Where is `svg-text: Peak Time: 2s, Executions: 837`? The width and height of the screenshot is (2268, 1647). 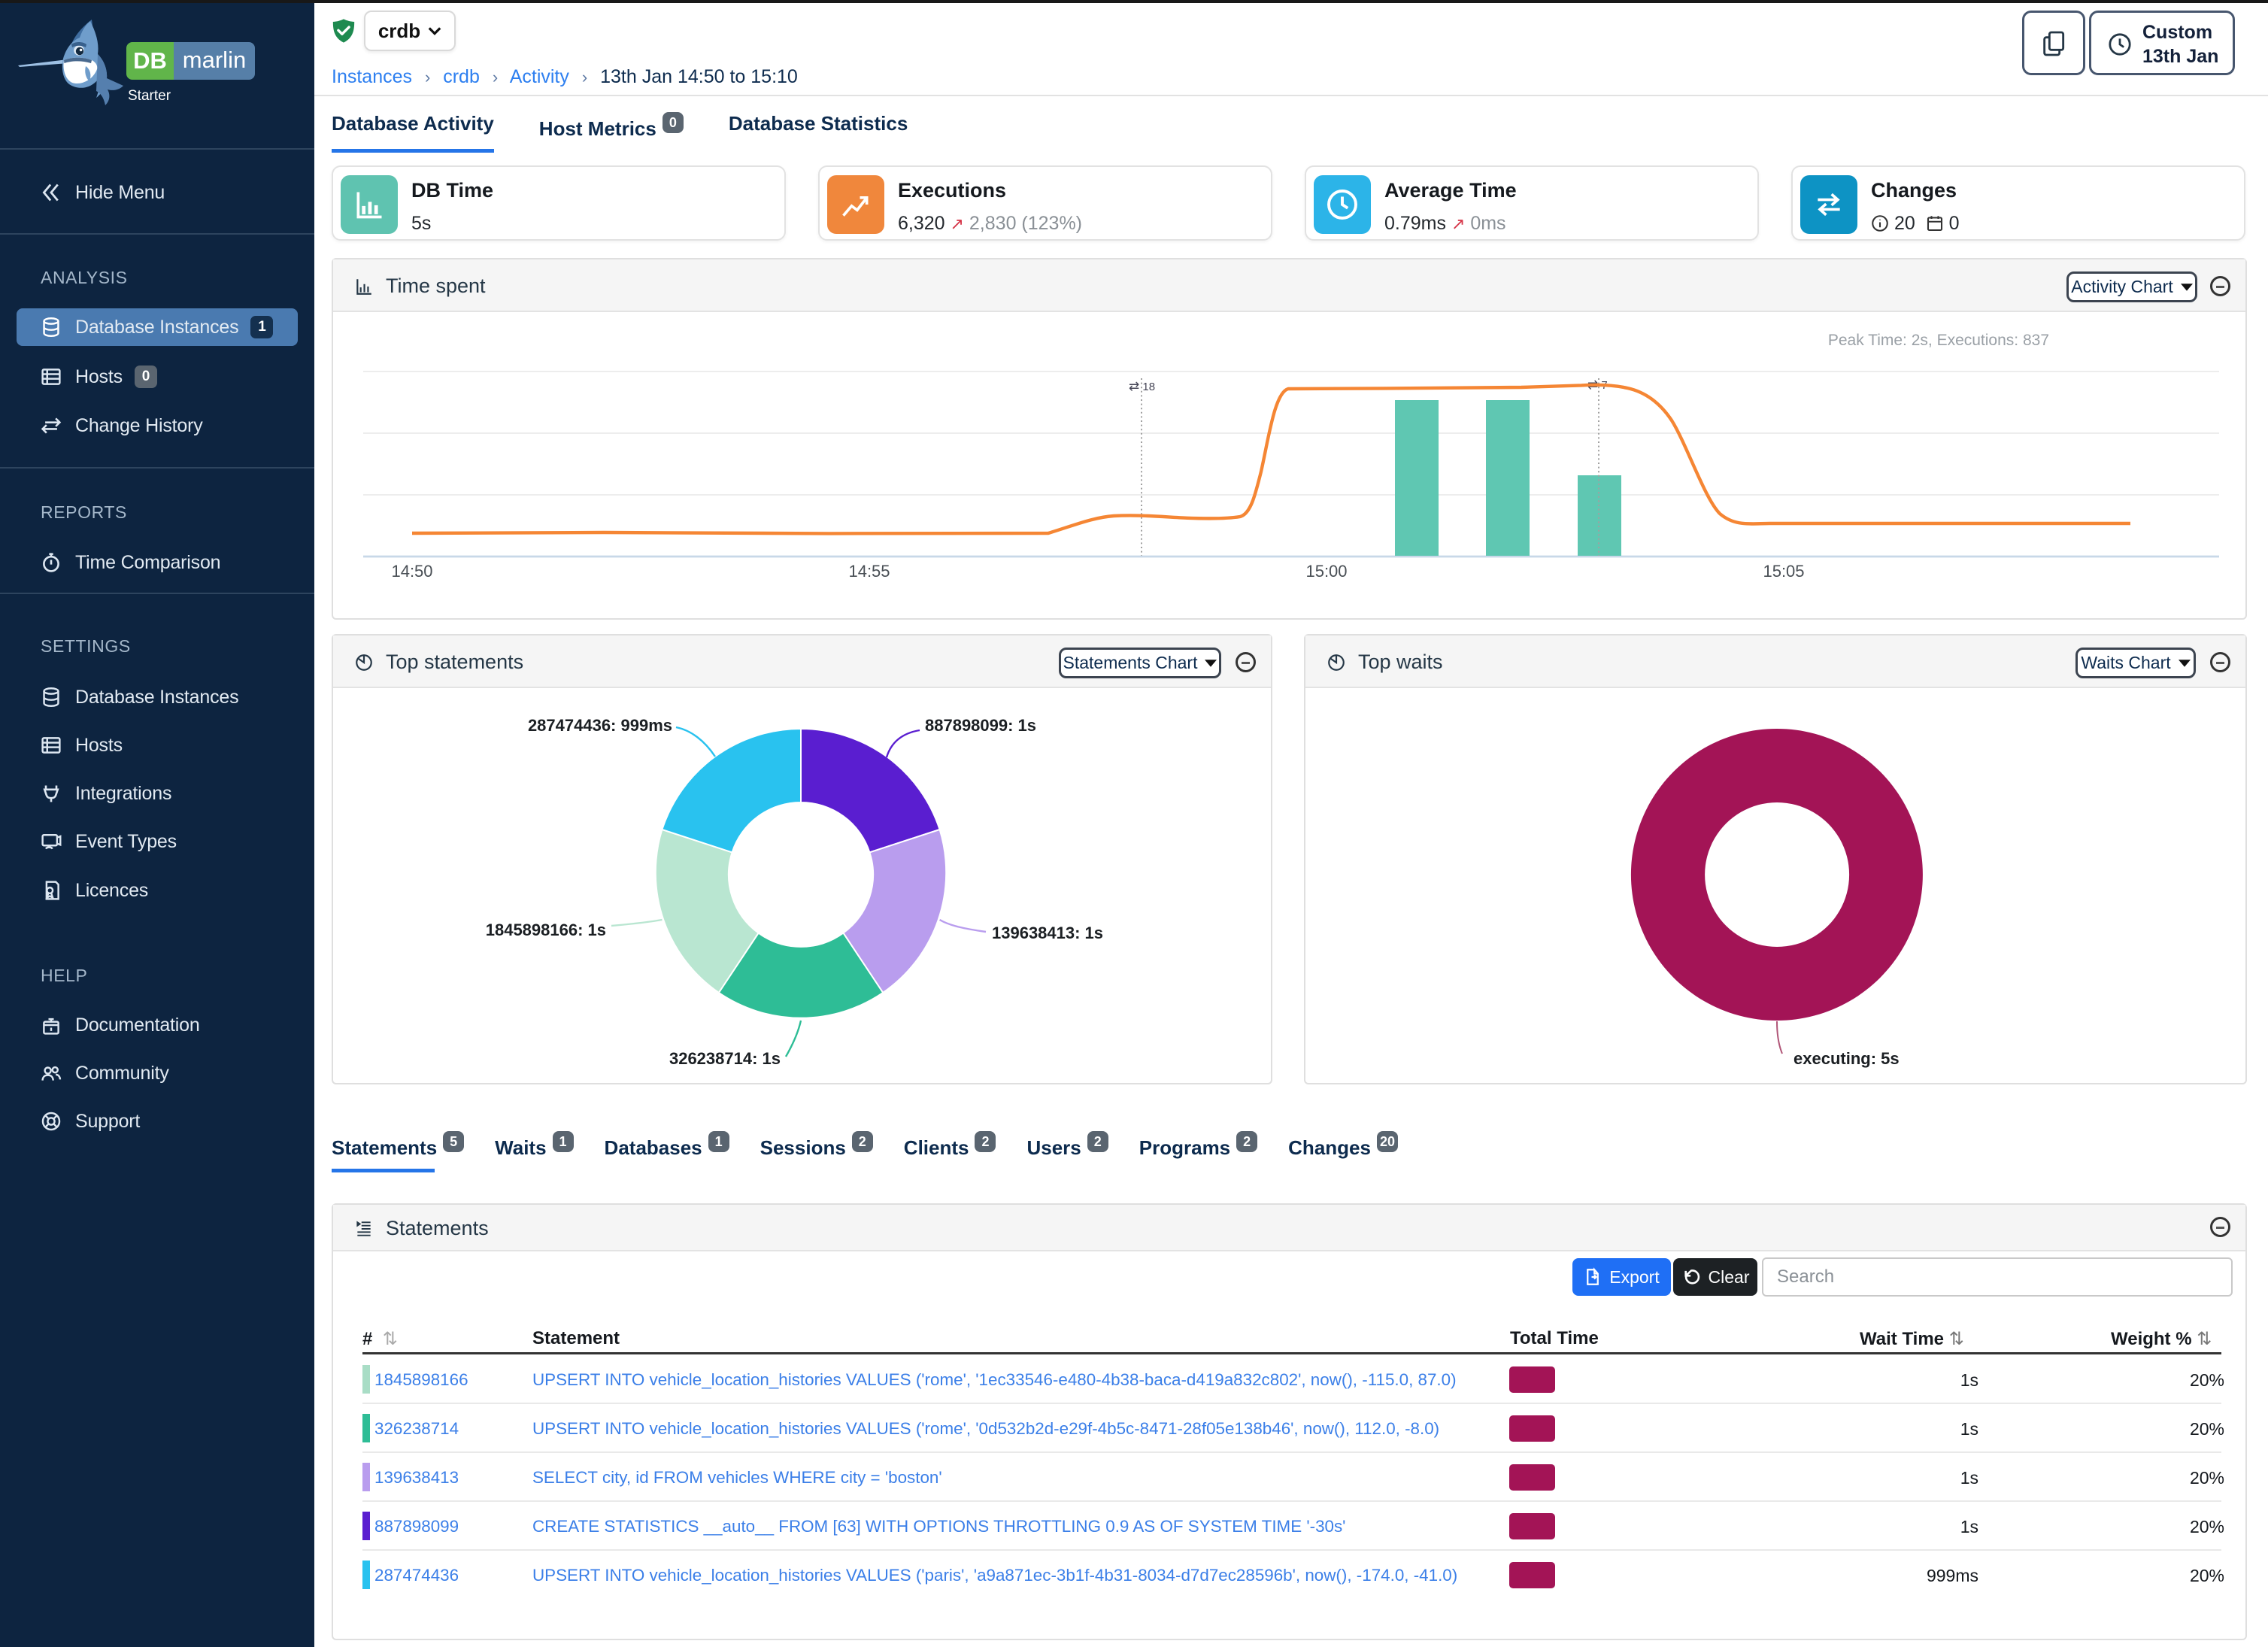
svg-text: Peak Time: 2s, Executions: 837 is located at coordinates (1938, 340).